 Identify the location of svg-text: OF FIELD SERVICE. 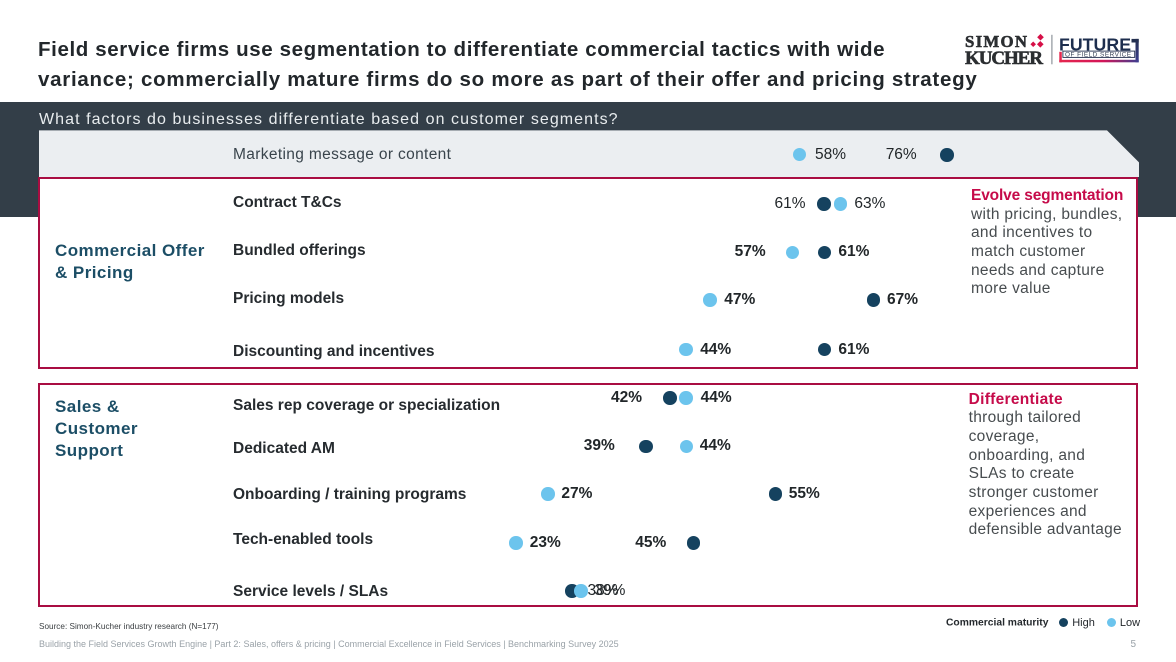
(1098, 54).